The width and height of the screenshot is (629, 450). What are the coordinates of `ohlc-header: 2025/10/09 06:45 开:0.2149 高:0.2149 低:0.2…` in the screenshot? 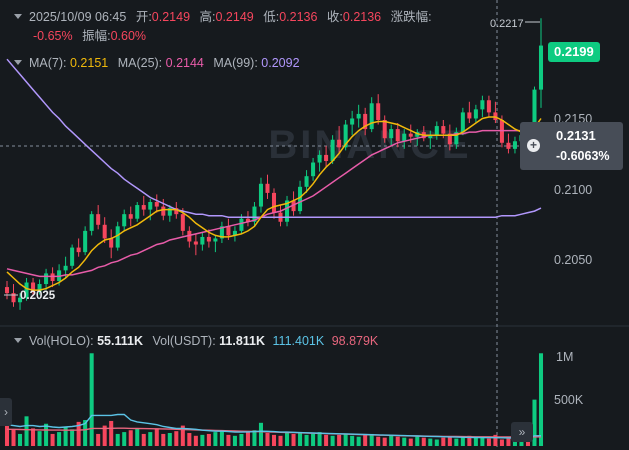 It's located at (223, 17).